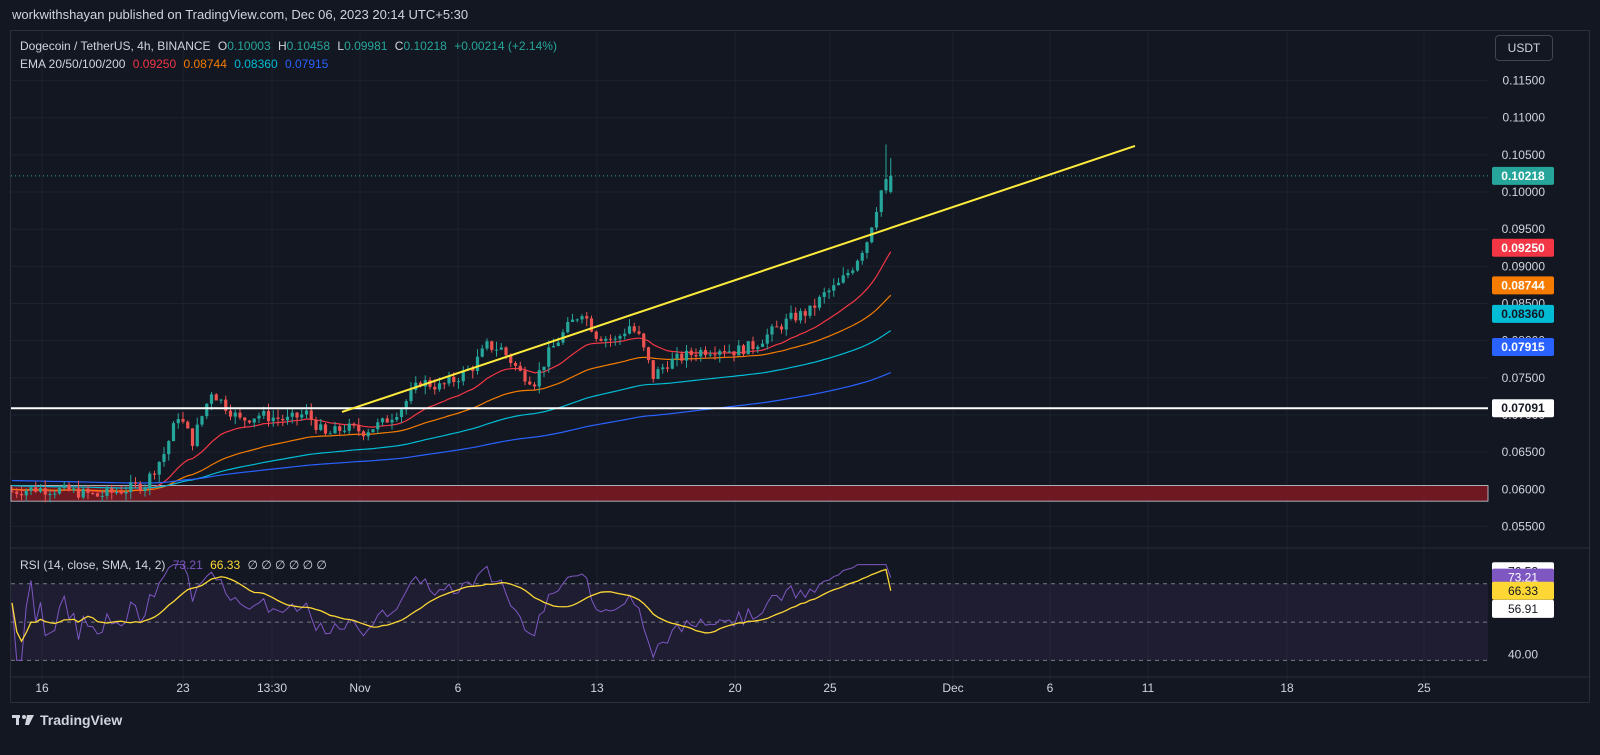 The height and width of the screenshot is (755, 1600). Describe the element at coordinates (205, 64) in the screenshot. I see `ema50-value: 0.08744` at that location.